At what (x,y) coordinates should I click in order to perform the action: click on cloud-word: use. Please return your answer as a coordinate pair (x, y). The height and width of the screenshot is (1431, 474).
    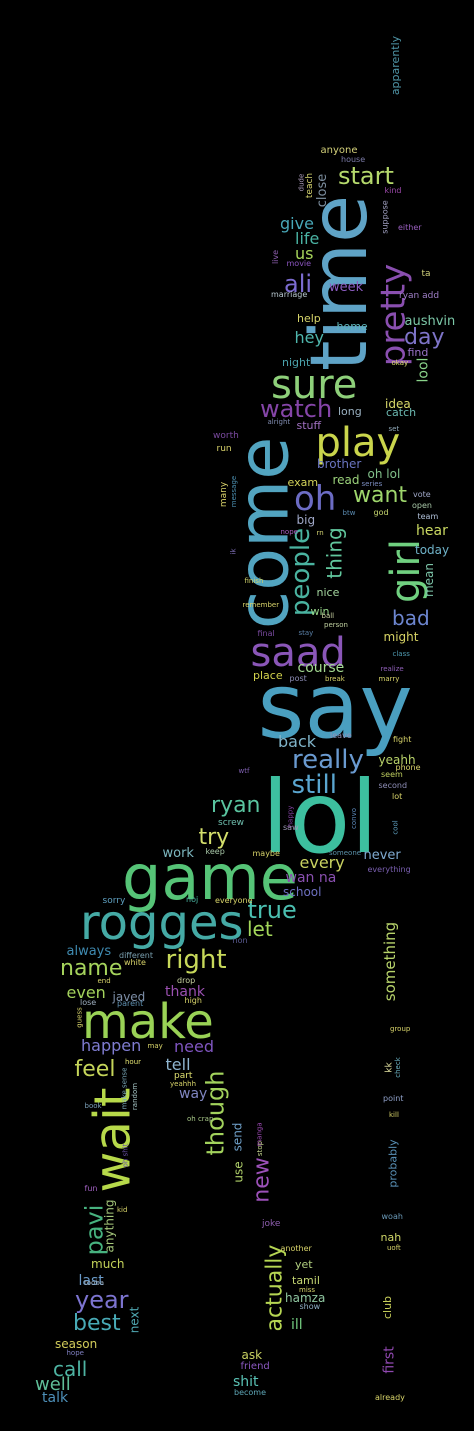
    Looking at the image, I should click on (238, 1172).